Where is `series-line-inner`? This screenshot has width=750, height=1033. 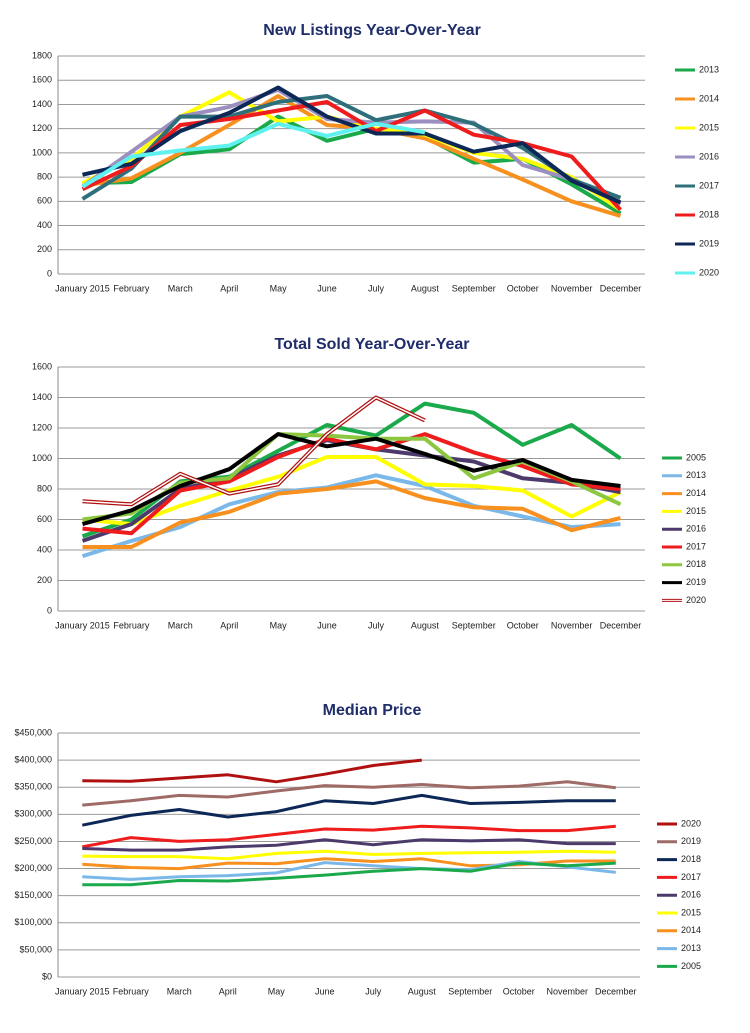
series-line-inner is located at coordinates (254, 451).